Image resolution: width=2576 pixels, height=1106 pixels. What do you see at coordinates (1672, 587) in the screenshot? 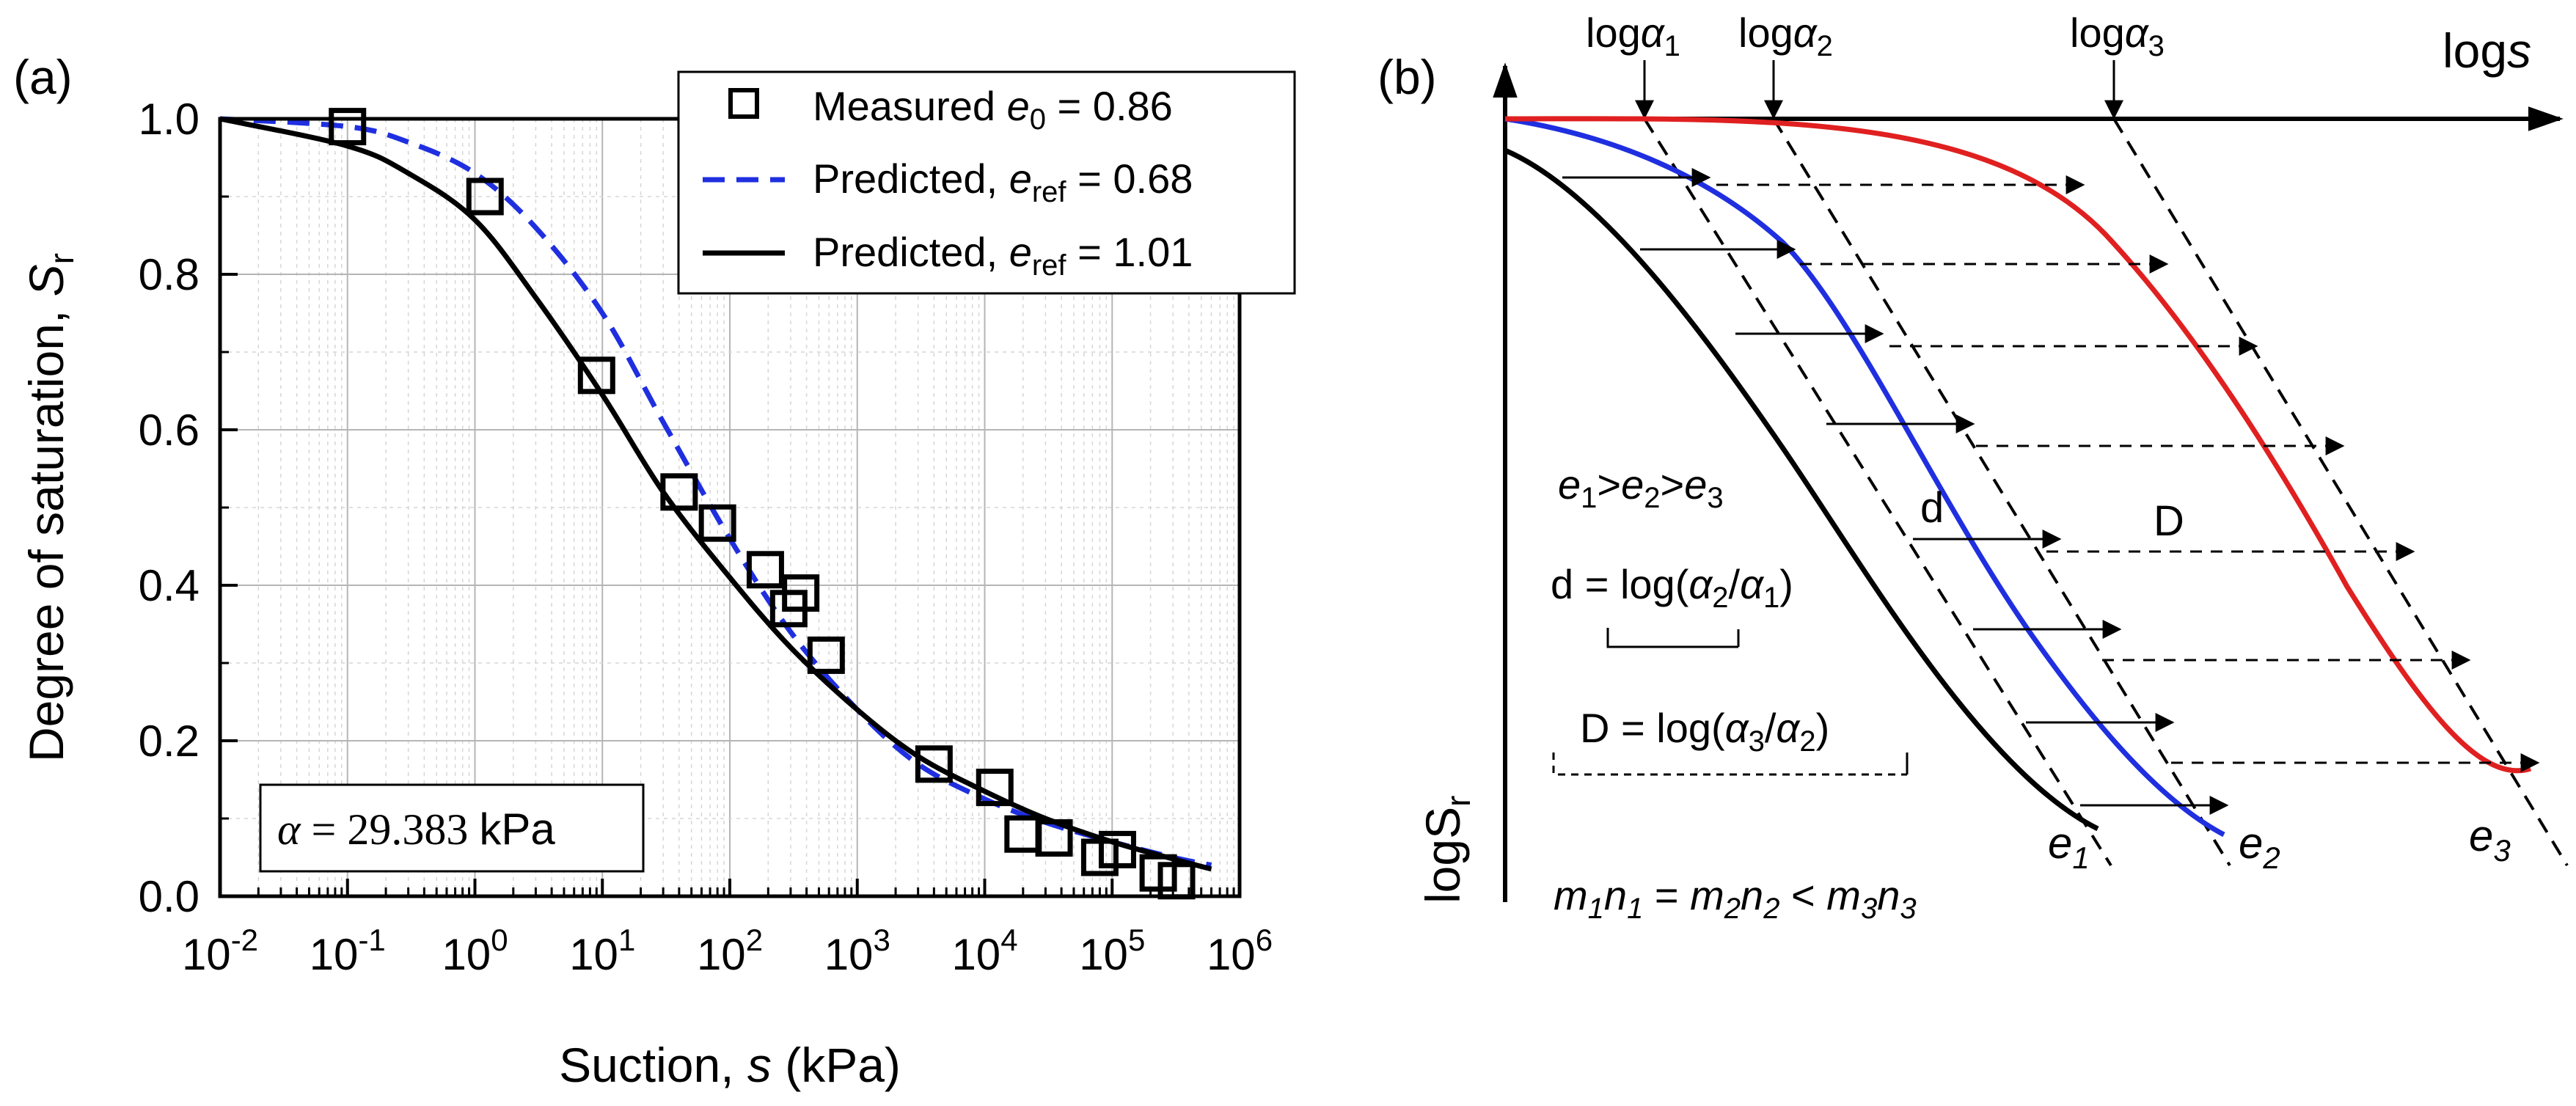
I see `annotation-d-definition: d = log(α2/α1)` at bounding box center [1672, 587].